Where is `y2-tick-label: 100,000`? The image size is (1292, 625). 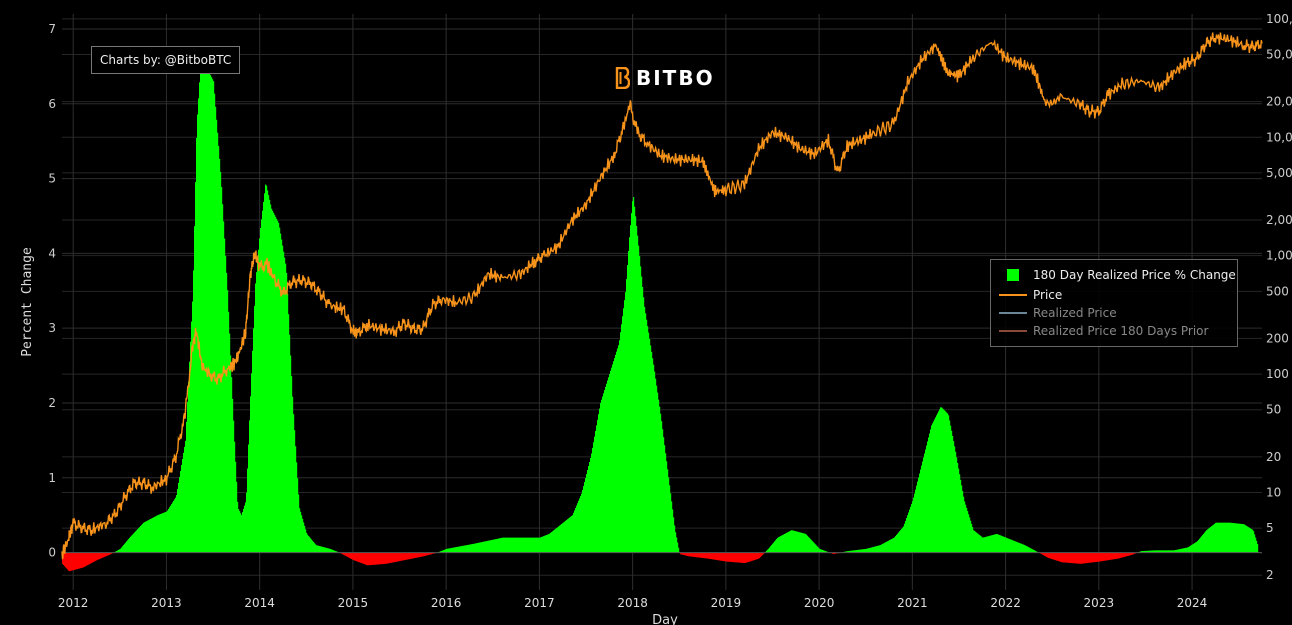
y2-tick-label: 100,000 is located at coordinates (1279, 19).